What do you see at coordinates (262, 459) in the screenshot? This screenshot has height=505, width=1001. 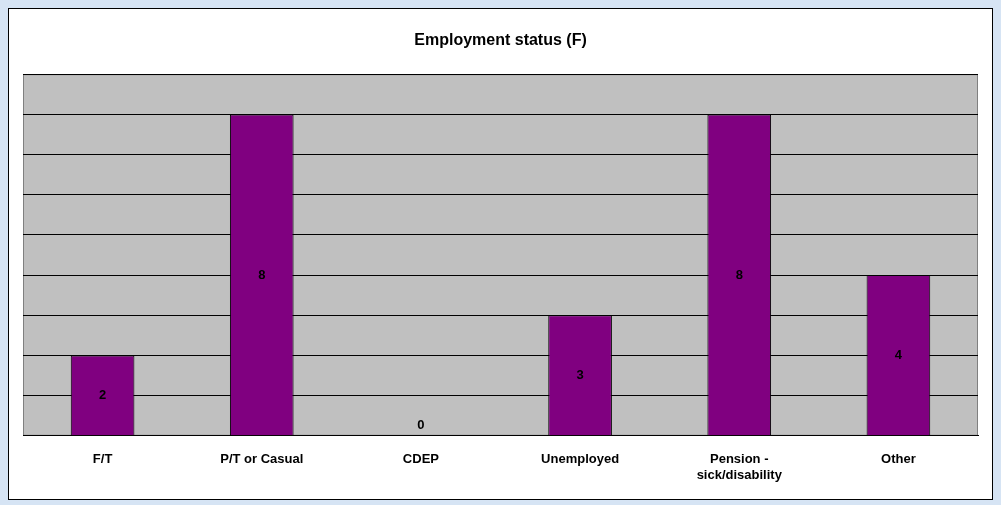 I see `x-tick-label: P/T or Casual` at bounding box center [262, 459].